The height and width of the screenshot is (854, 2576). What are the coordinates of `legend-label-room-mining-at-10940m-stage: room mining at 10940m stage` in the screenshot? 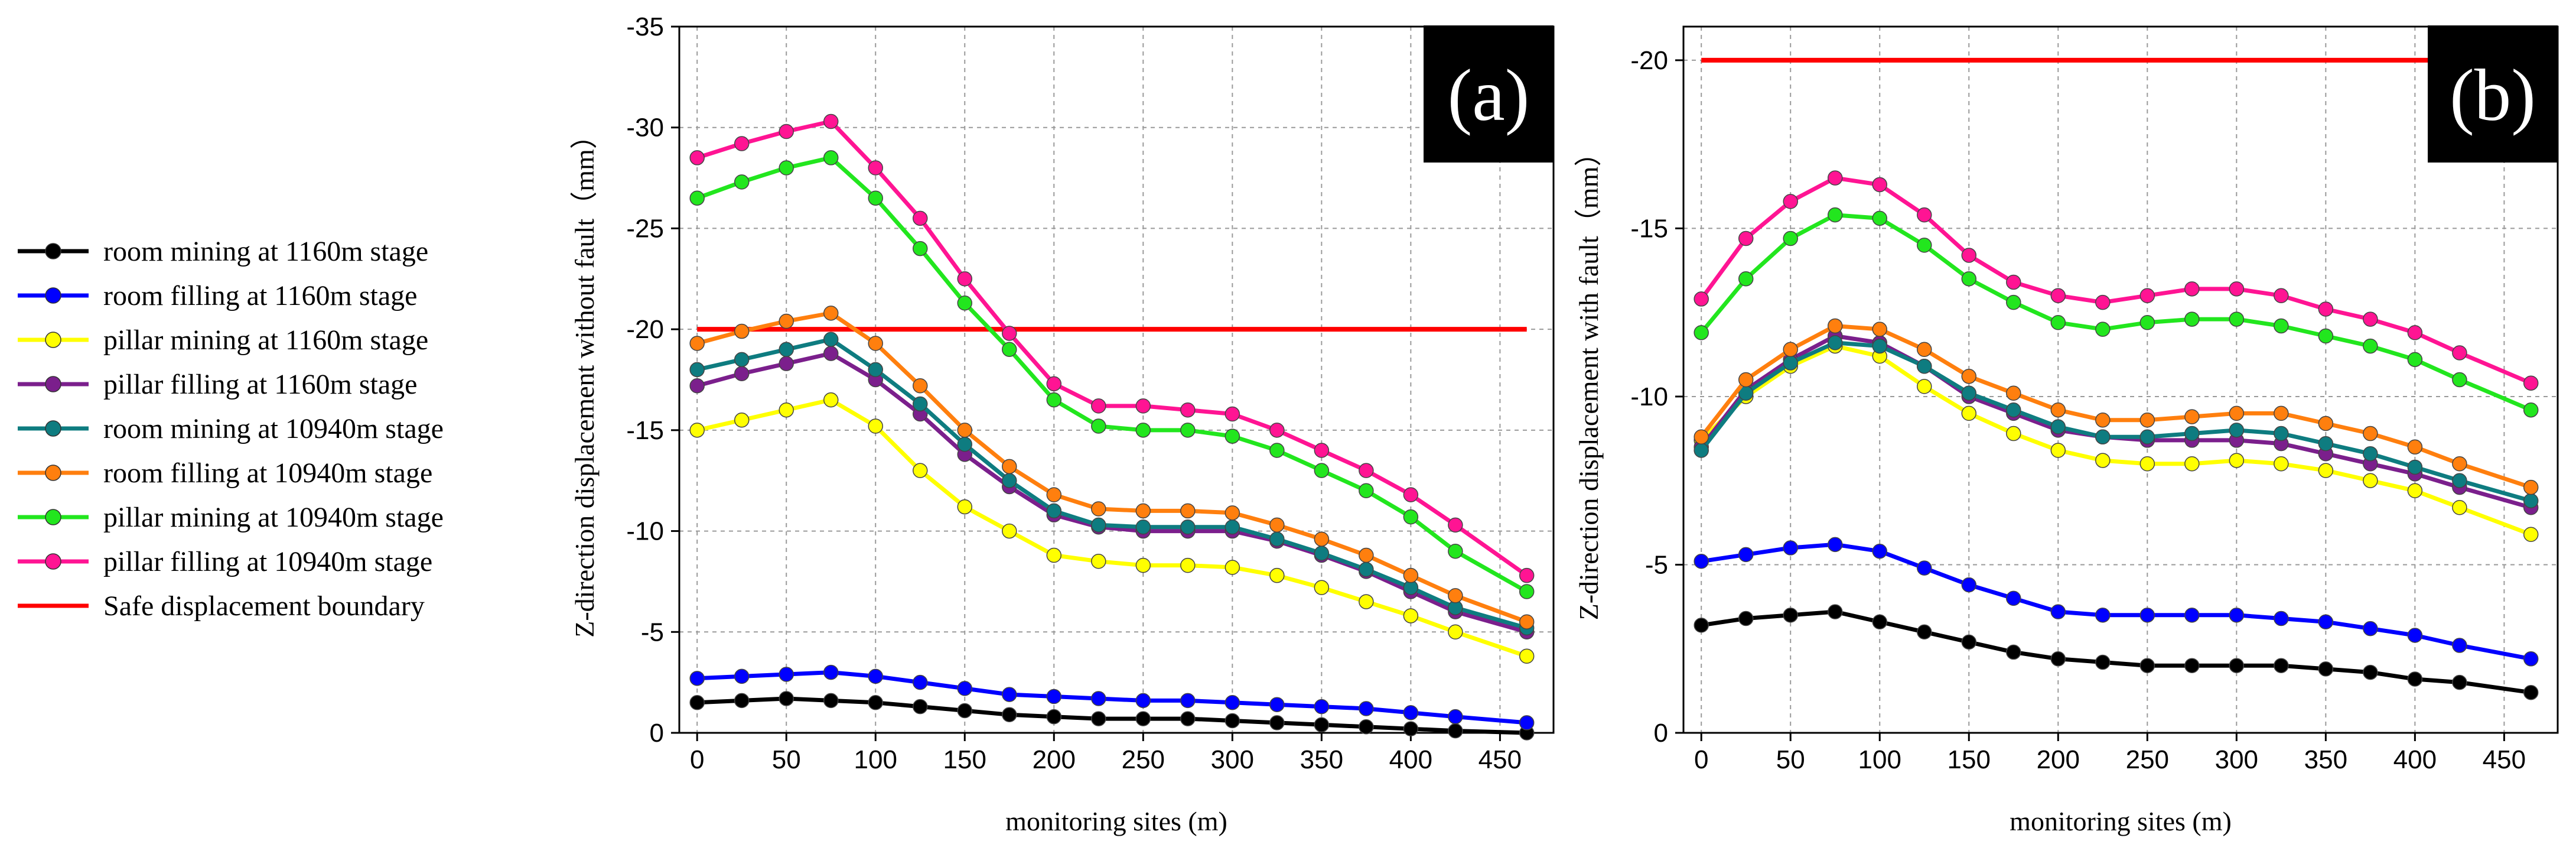 It's located at (273, 428).